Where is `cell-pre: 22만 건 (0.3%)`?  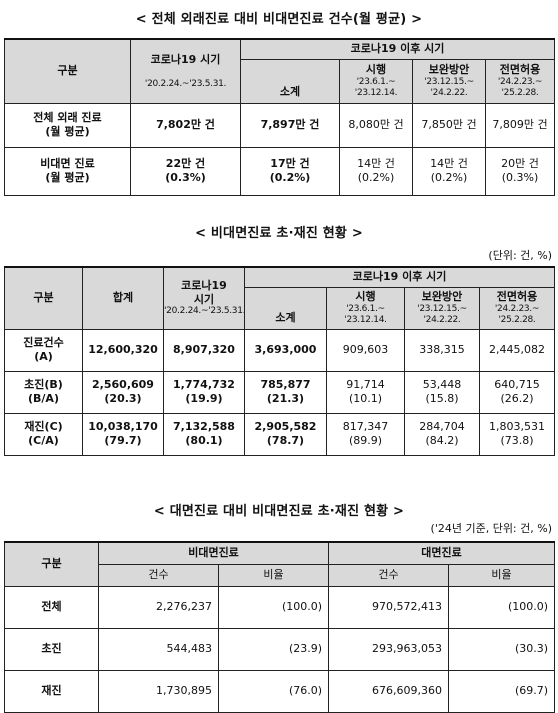
cell-pre: 22만 건 (0.3%) is located at coordinates (185, 171).